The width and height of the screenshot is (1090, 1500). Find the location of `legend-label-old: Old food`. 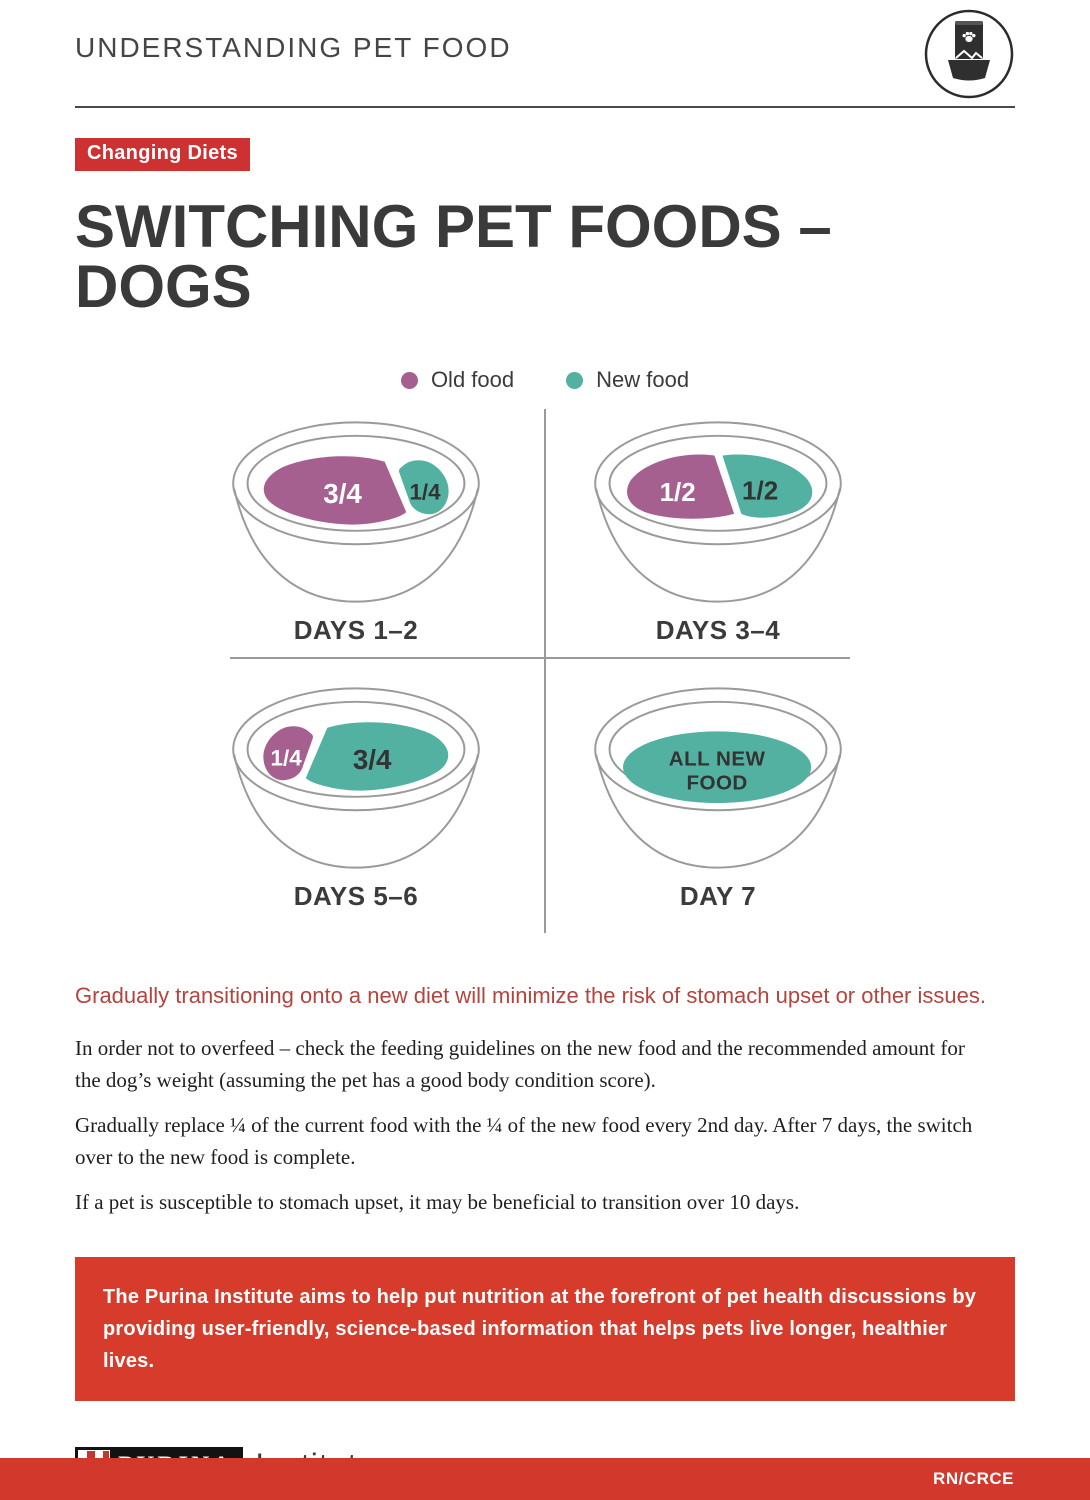

legend-label-old: Old food is located at coordinates (472, 379).